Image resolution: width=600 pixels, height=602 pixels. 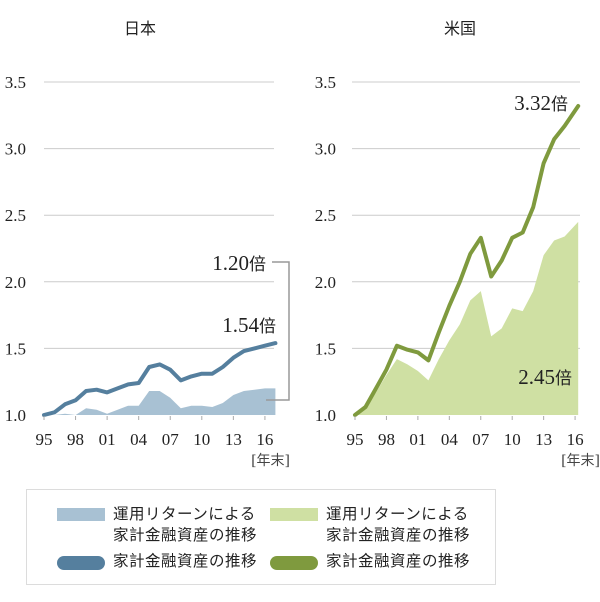 I want to click on legend-item-us-area: 運用リターンによる 家計金融資産の推移, so click(x=370, y=525).